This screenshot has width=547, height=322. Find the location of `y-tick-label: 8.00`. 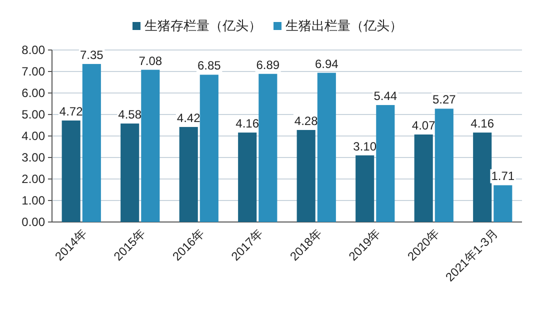

y-tick-label: 8.00 is located at coordinates (34, 50).